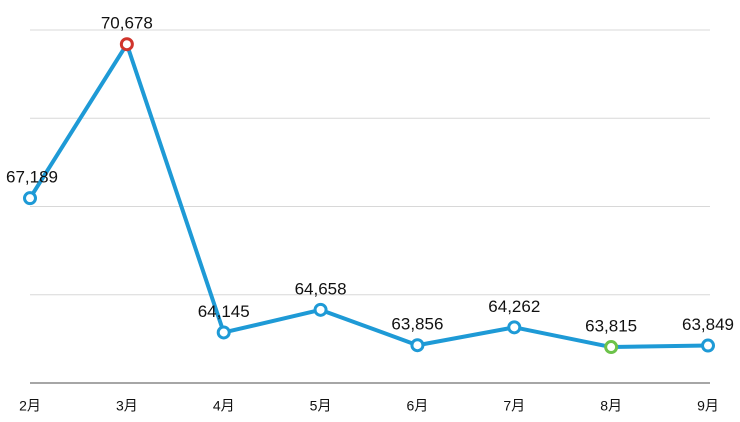 The image size is (740, 422). Describe the element at coordinates (417, 324) in the screenshot. I see `value-label: 63,856` at that location.